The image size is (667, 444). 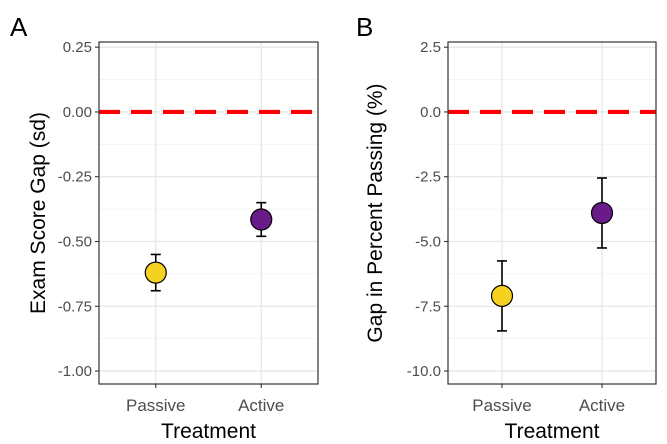 What do you see at coordinates (75, 306) in the screenshot?
I see `y-tick-label: -0.75` at bounding box center [75, 306].